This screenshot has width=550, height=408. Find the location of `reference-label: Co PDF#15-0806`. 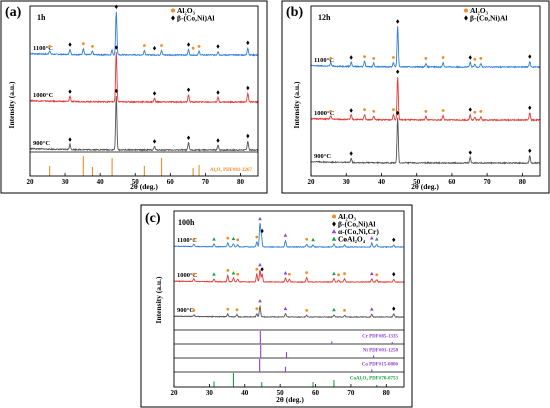

reference-label: Co PDF#15-0806 is located at coordinates (380, 365).